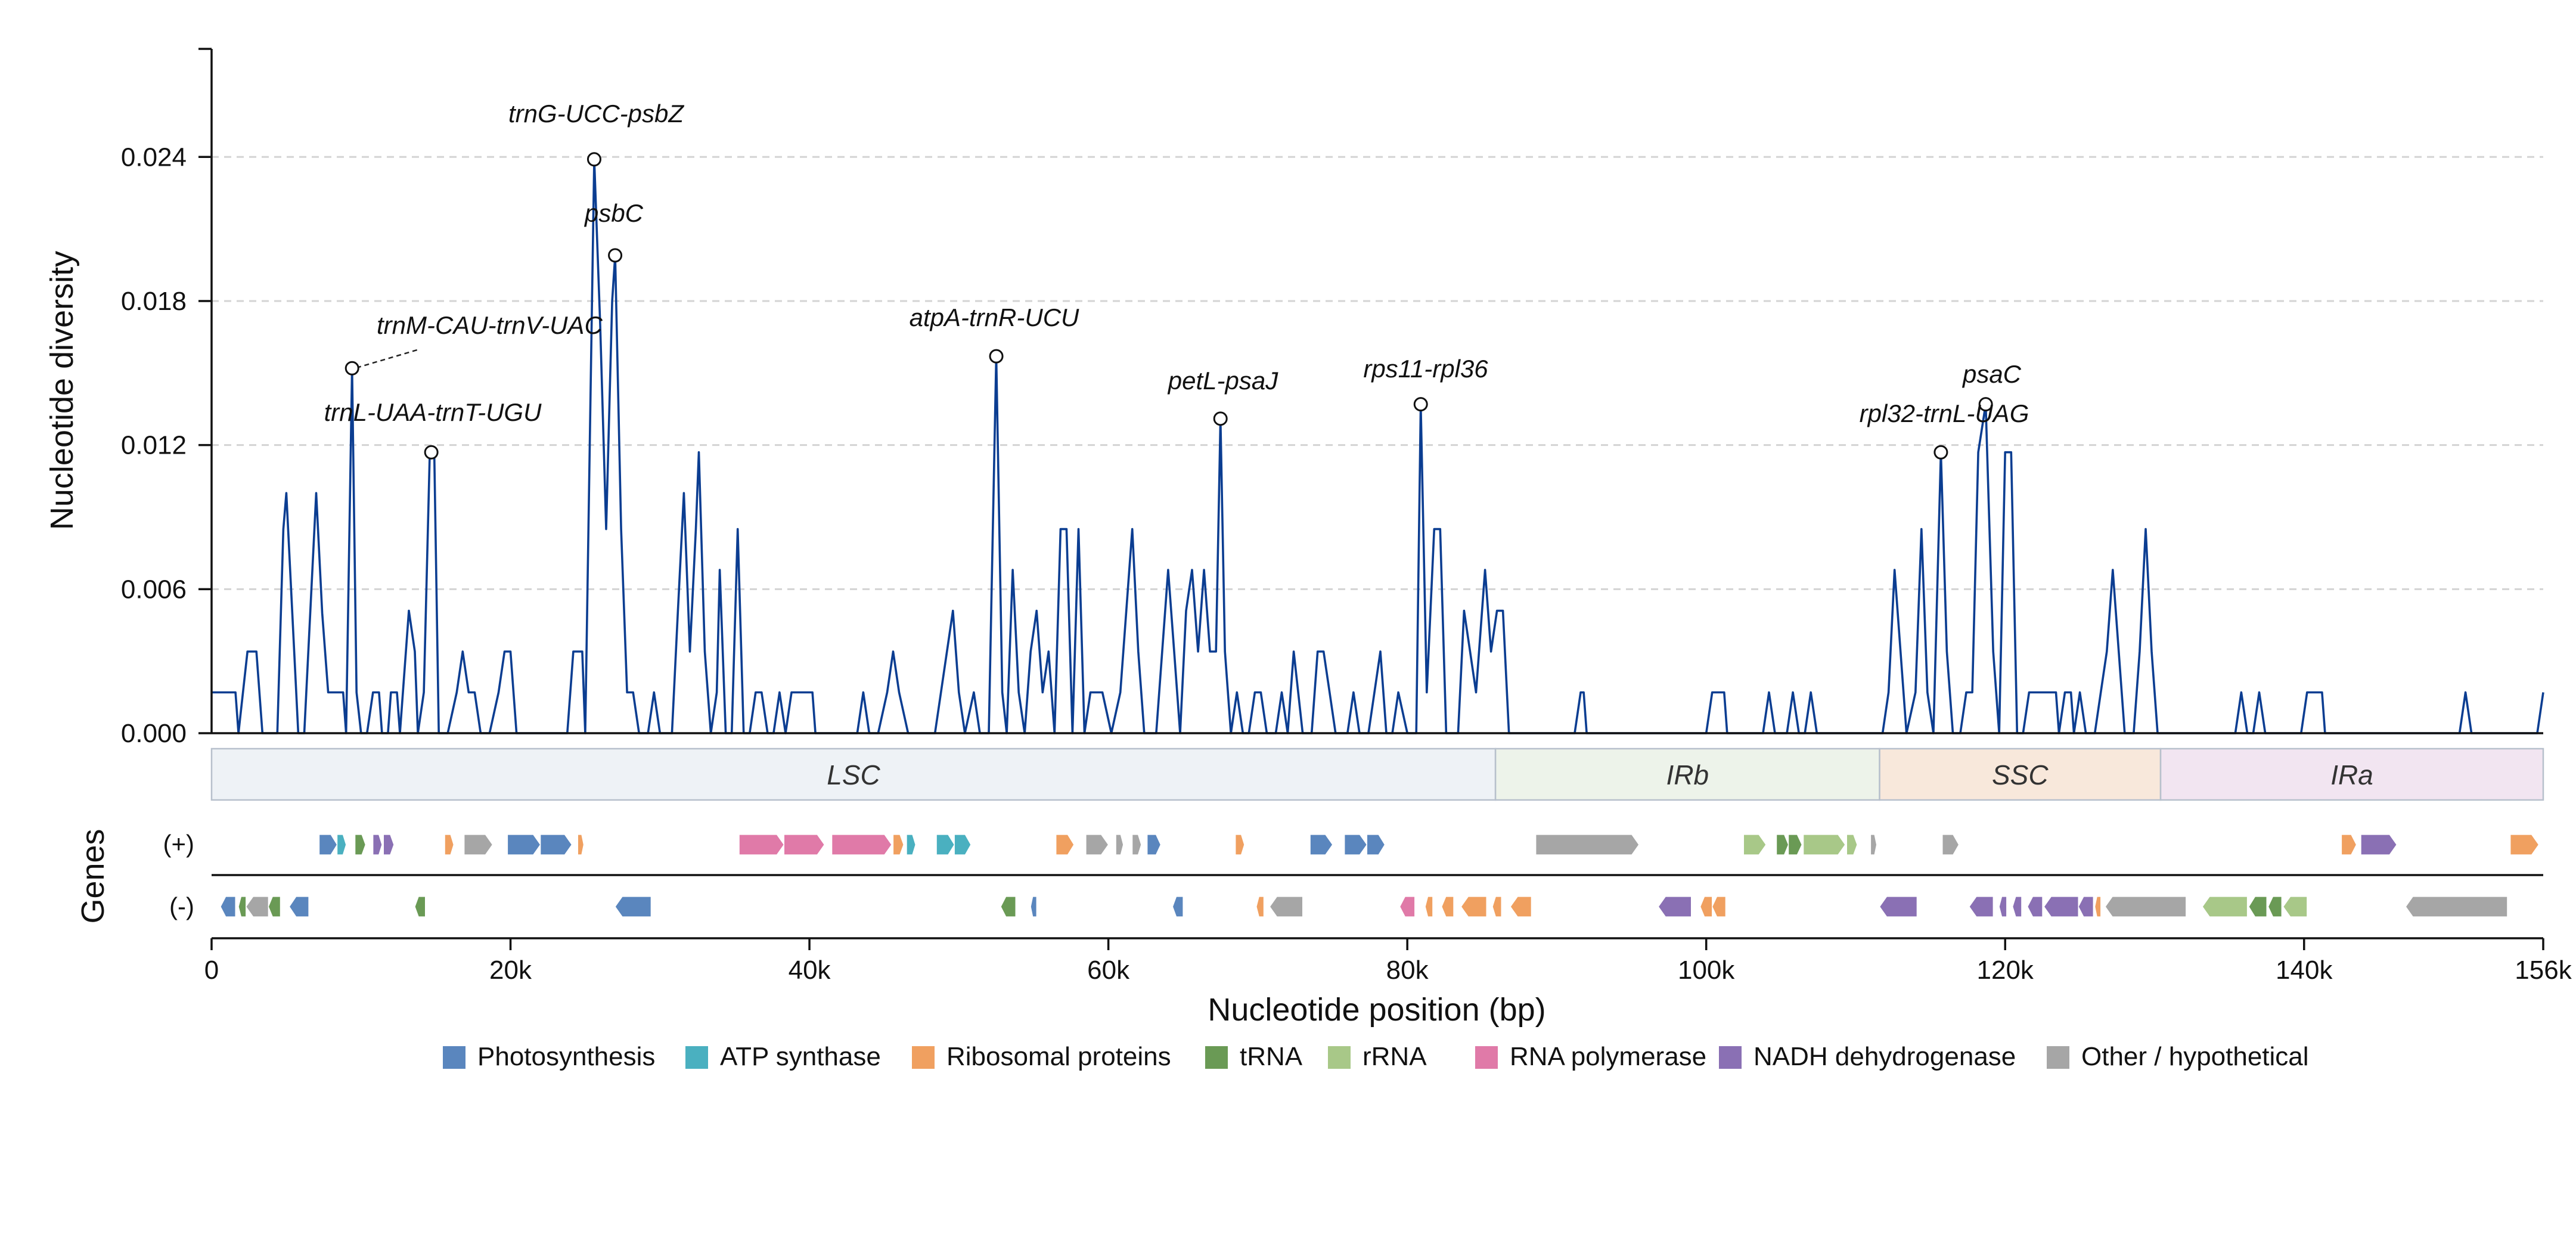 This screenshot has height=1253, width=2576. I want to click on x-tick-label: 40k, so click(810, 970).